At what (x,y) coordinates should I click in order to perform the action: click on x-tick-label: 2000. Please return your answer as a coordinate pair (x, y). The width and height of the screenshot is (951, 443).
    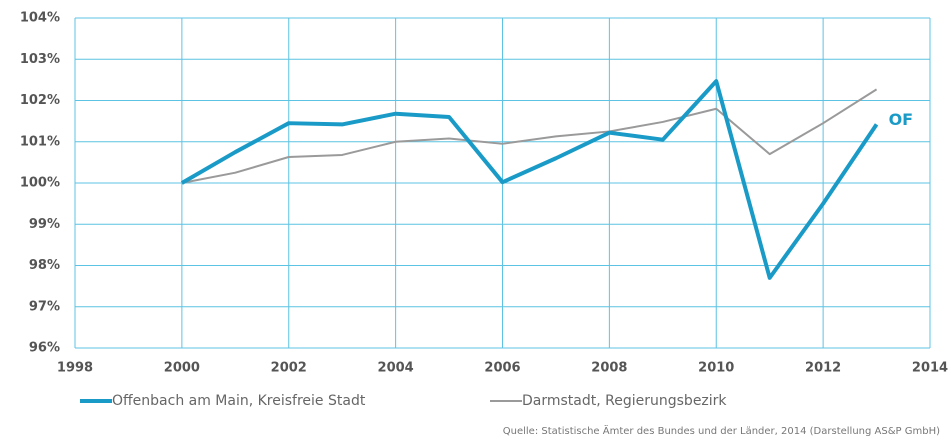
    Looking at the image, I should click on (182, 368).